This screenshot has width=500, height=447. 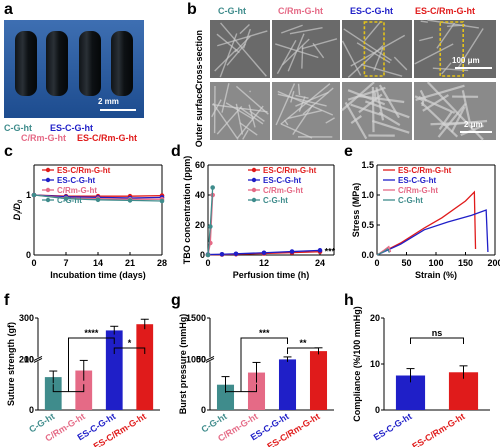 I want to click on y-tick-label: 1000, so click(x=196, y=359).